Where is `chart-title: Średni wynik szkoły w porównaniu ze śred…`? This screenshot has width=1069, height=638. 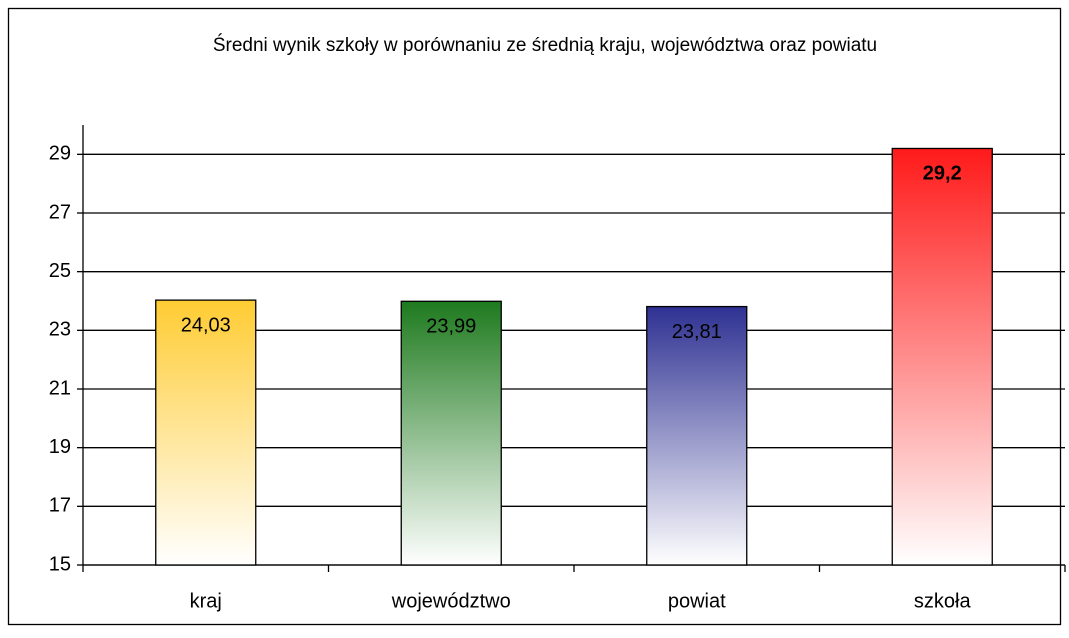 chart-title: Średni wynik szkoły w porównaniu ze śred… is located at coordinates (545, 45).